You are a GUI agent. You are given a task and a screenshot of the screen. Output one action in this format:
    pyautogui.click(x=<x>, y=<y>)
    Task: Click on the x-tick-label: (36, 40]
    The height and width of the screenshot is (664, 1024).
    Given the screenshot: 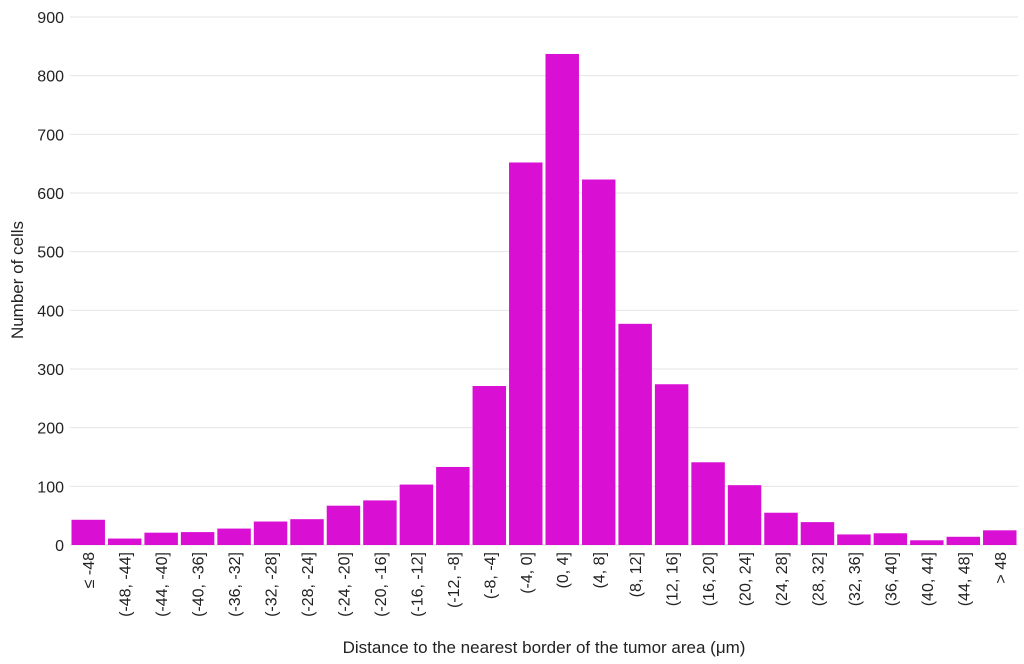 What is the action you would take?
    pyautogui.click(x=891, y=579)
    